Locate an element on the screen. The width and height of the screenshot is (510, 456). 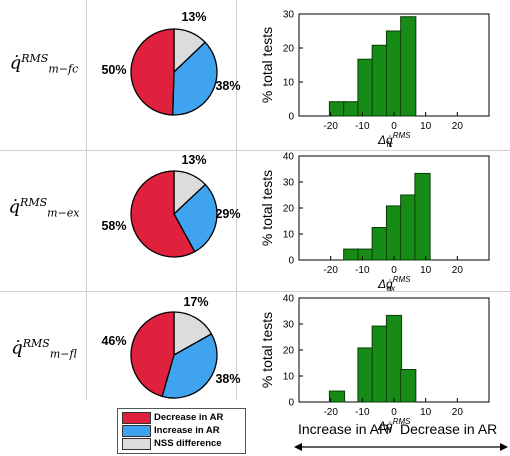
increase-ar-label: Increase in AR is located at coordinates (344, 429).